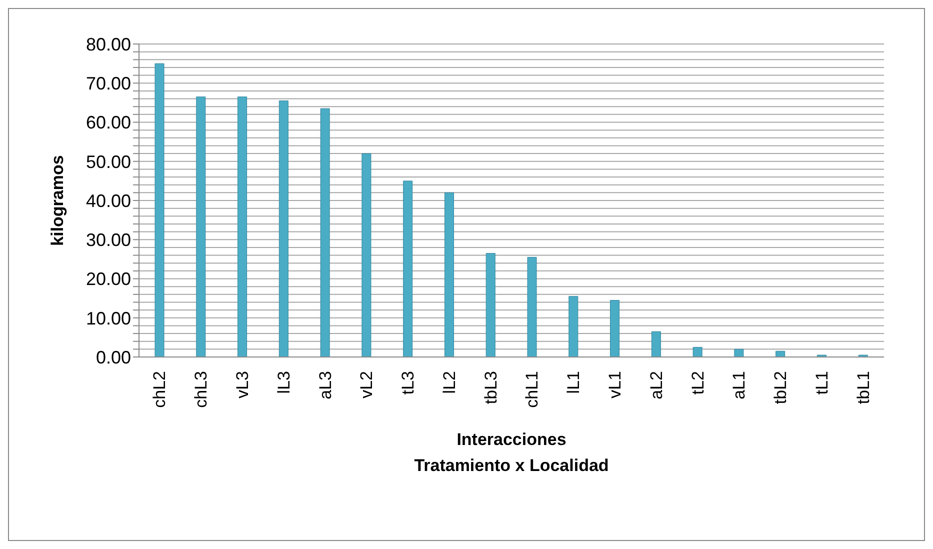  Describe the element at coordinates (108, 44) in the screenshot. I see `y-tick-label: 80.00` at that location.